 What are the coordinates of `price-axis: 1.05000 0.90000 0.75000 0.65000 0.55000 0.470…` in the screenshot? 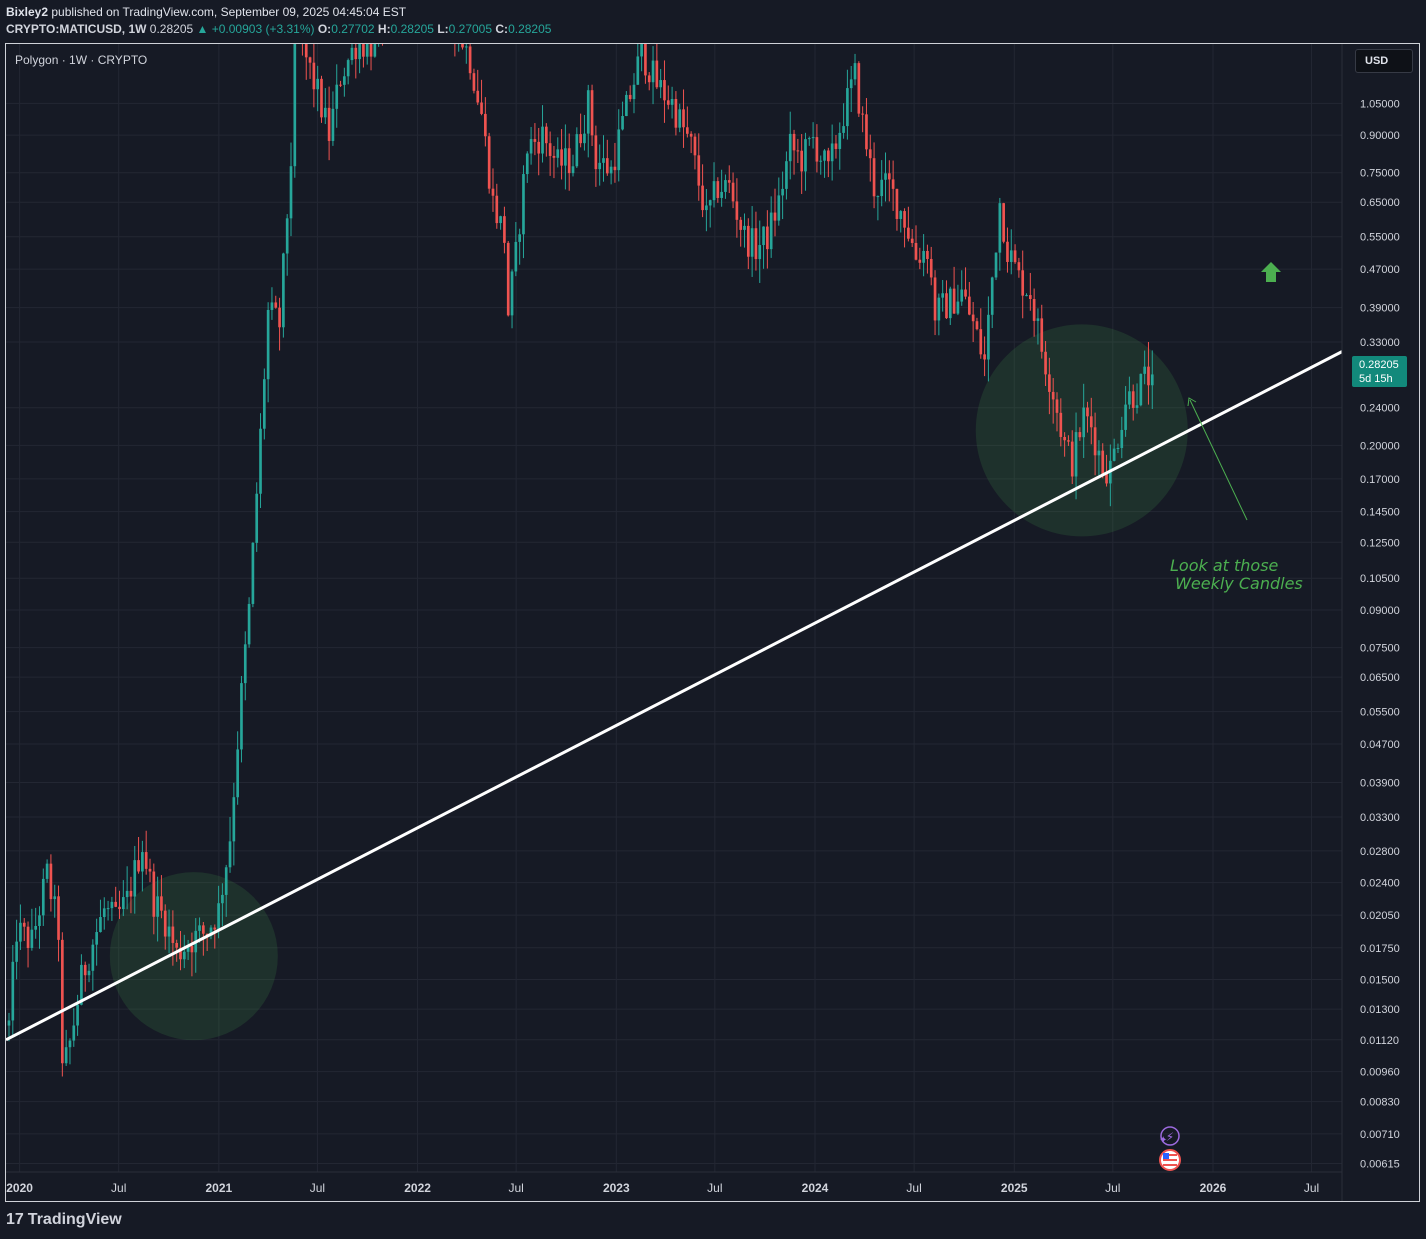 It's located at (1380, 622).